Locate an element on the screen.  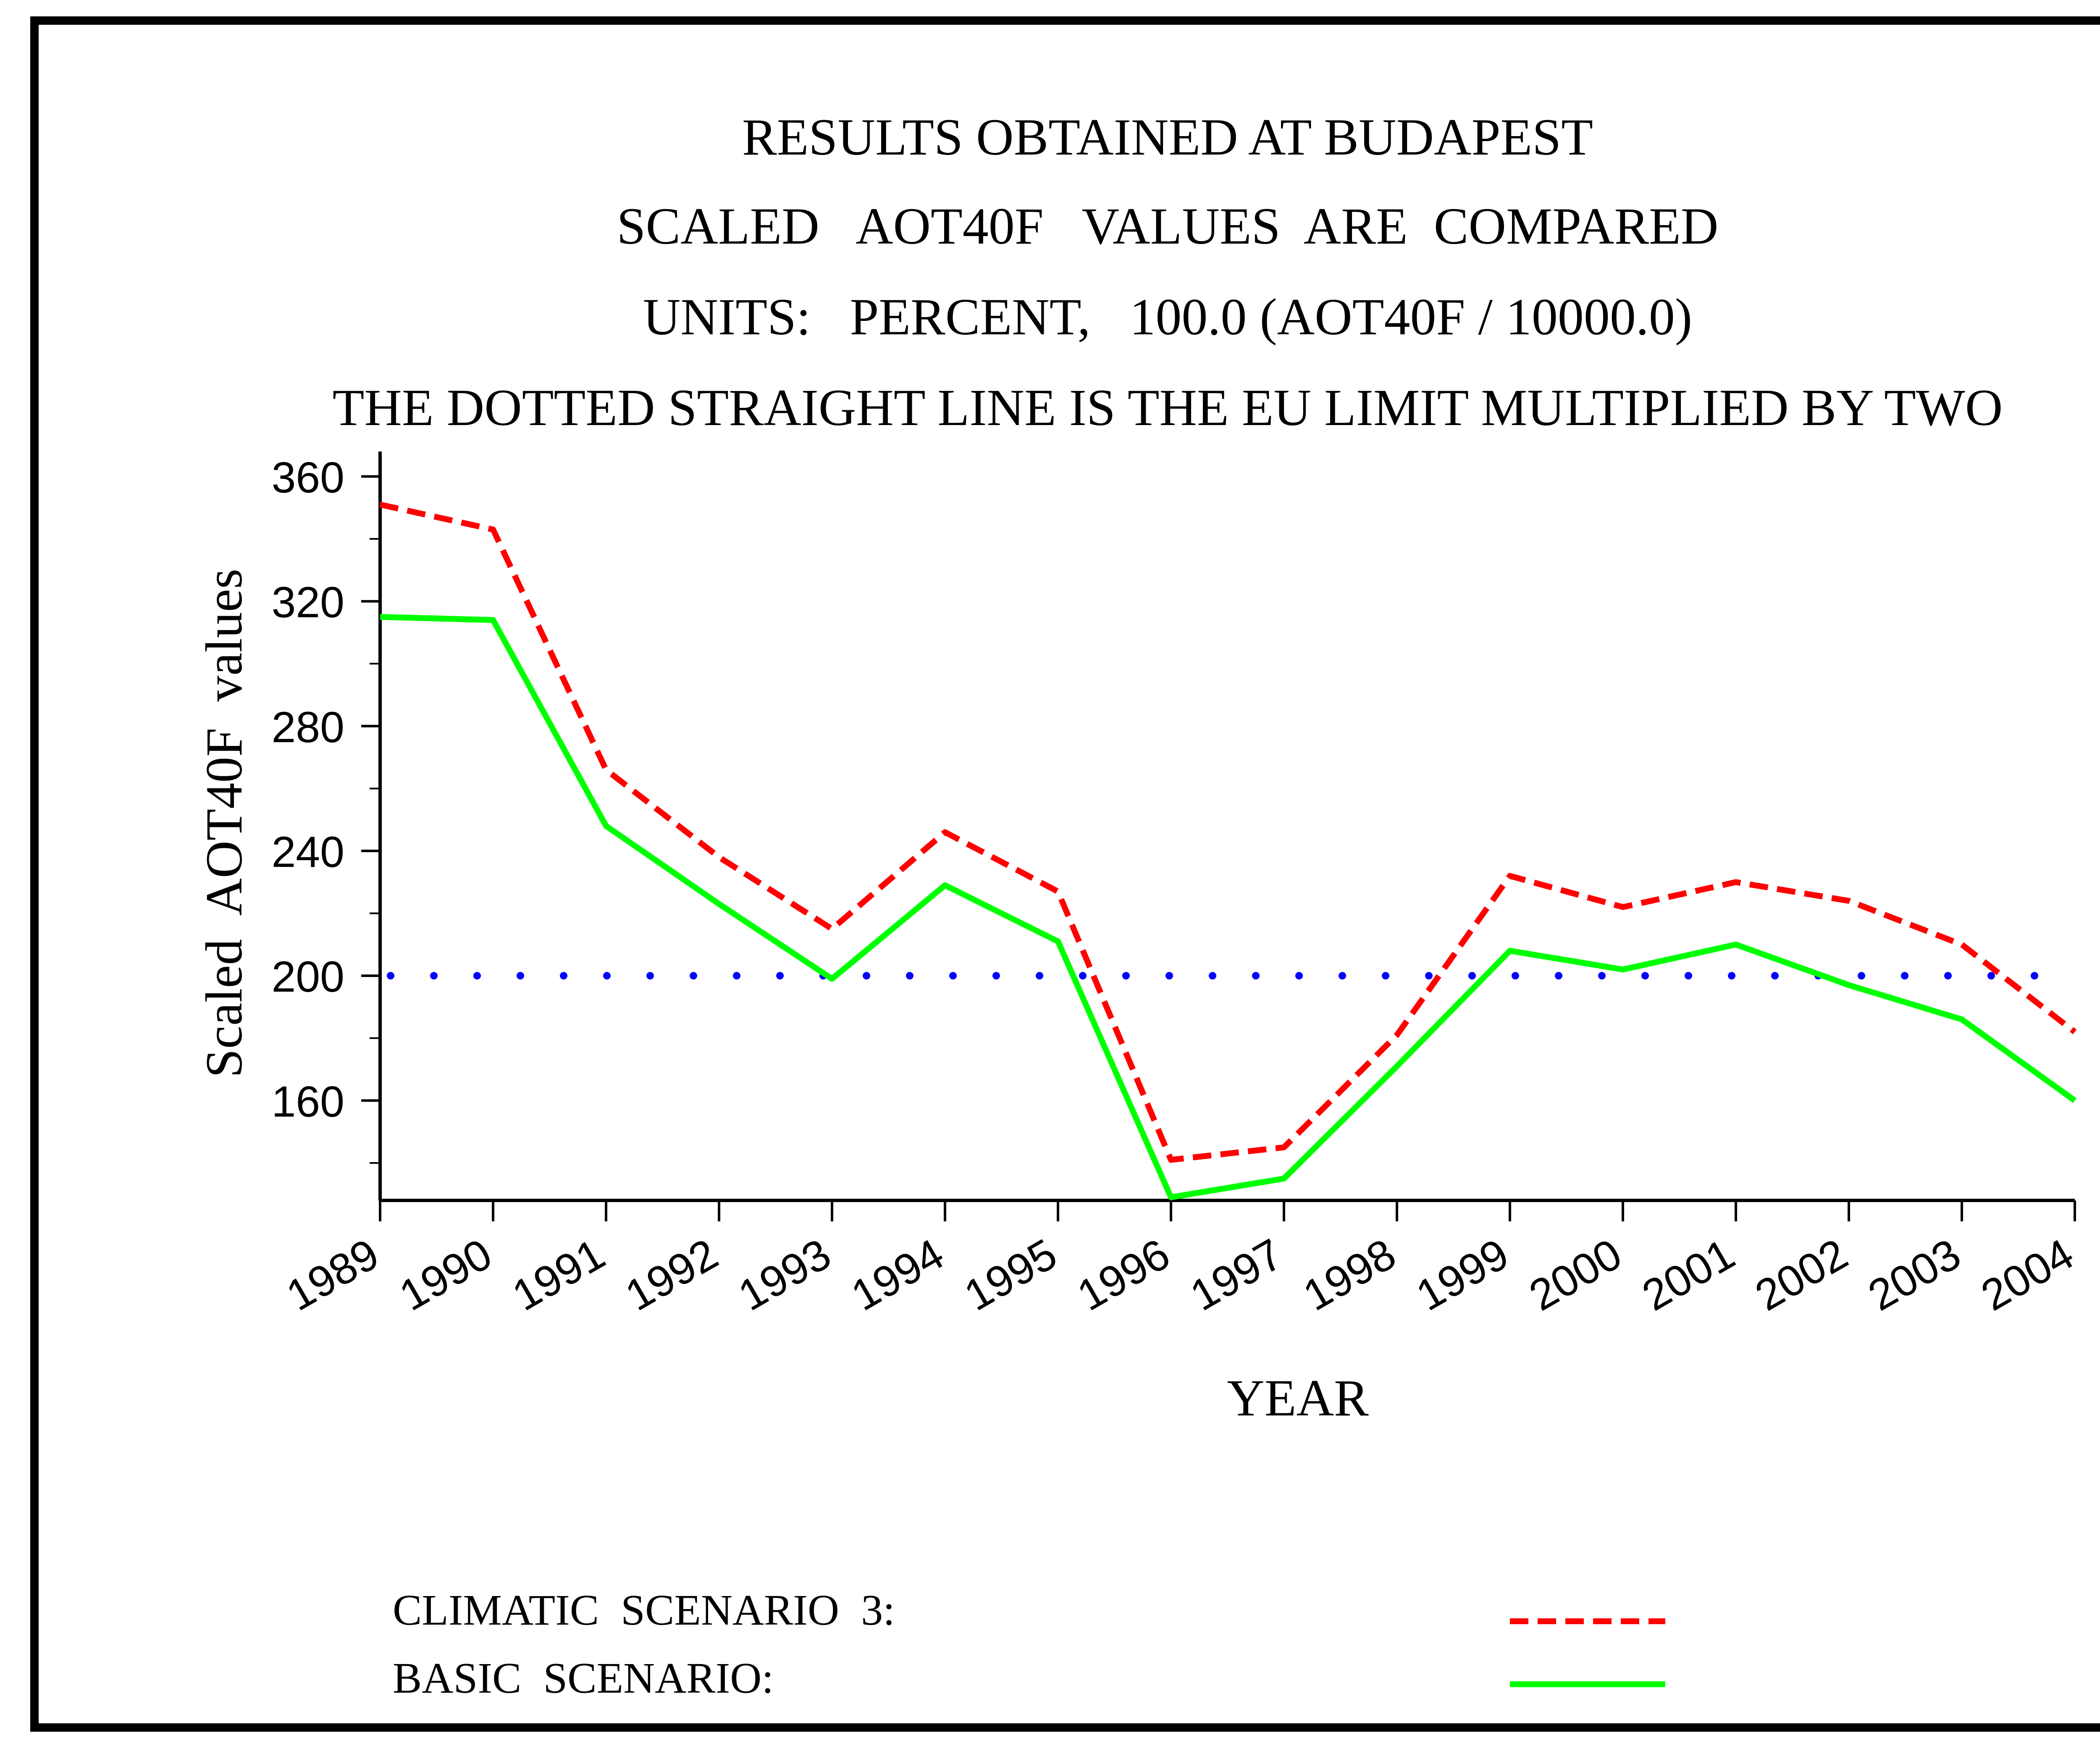
legend: CLIMATIC SCENARIO 3: BASIC SCENARIO: is located at coordinates (1029, 1644).